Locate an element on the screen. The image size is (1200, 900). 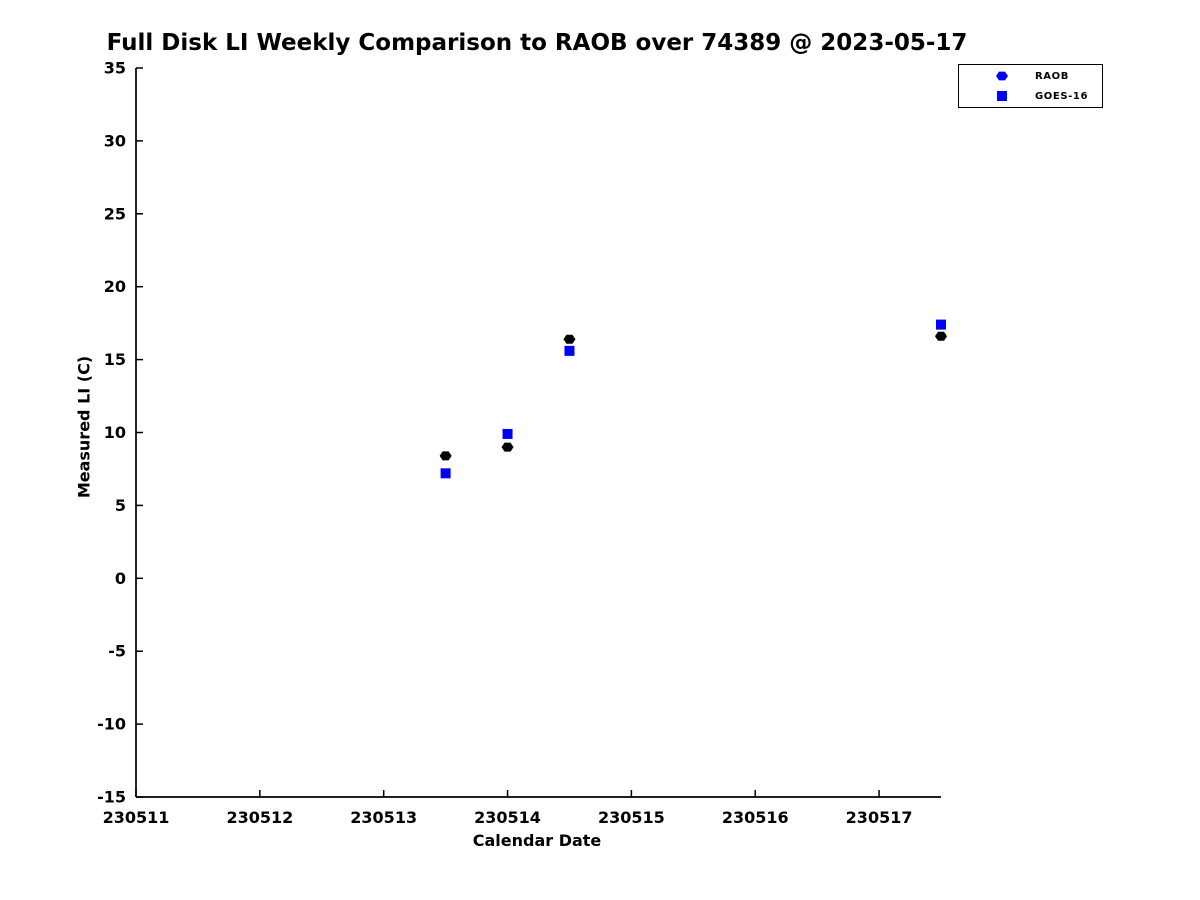
goes-16-legend-square-icon is located at coordinates (1002, 96).